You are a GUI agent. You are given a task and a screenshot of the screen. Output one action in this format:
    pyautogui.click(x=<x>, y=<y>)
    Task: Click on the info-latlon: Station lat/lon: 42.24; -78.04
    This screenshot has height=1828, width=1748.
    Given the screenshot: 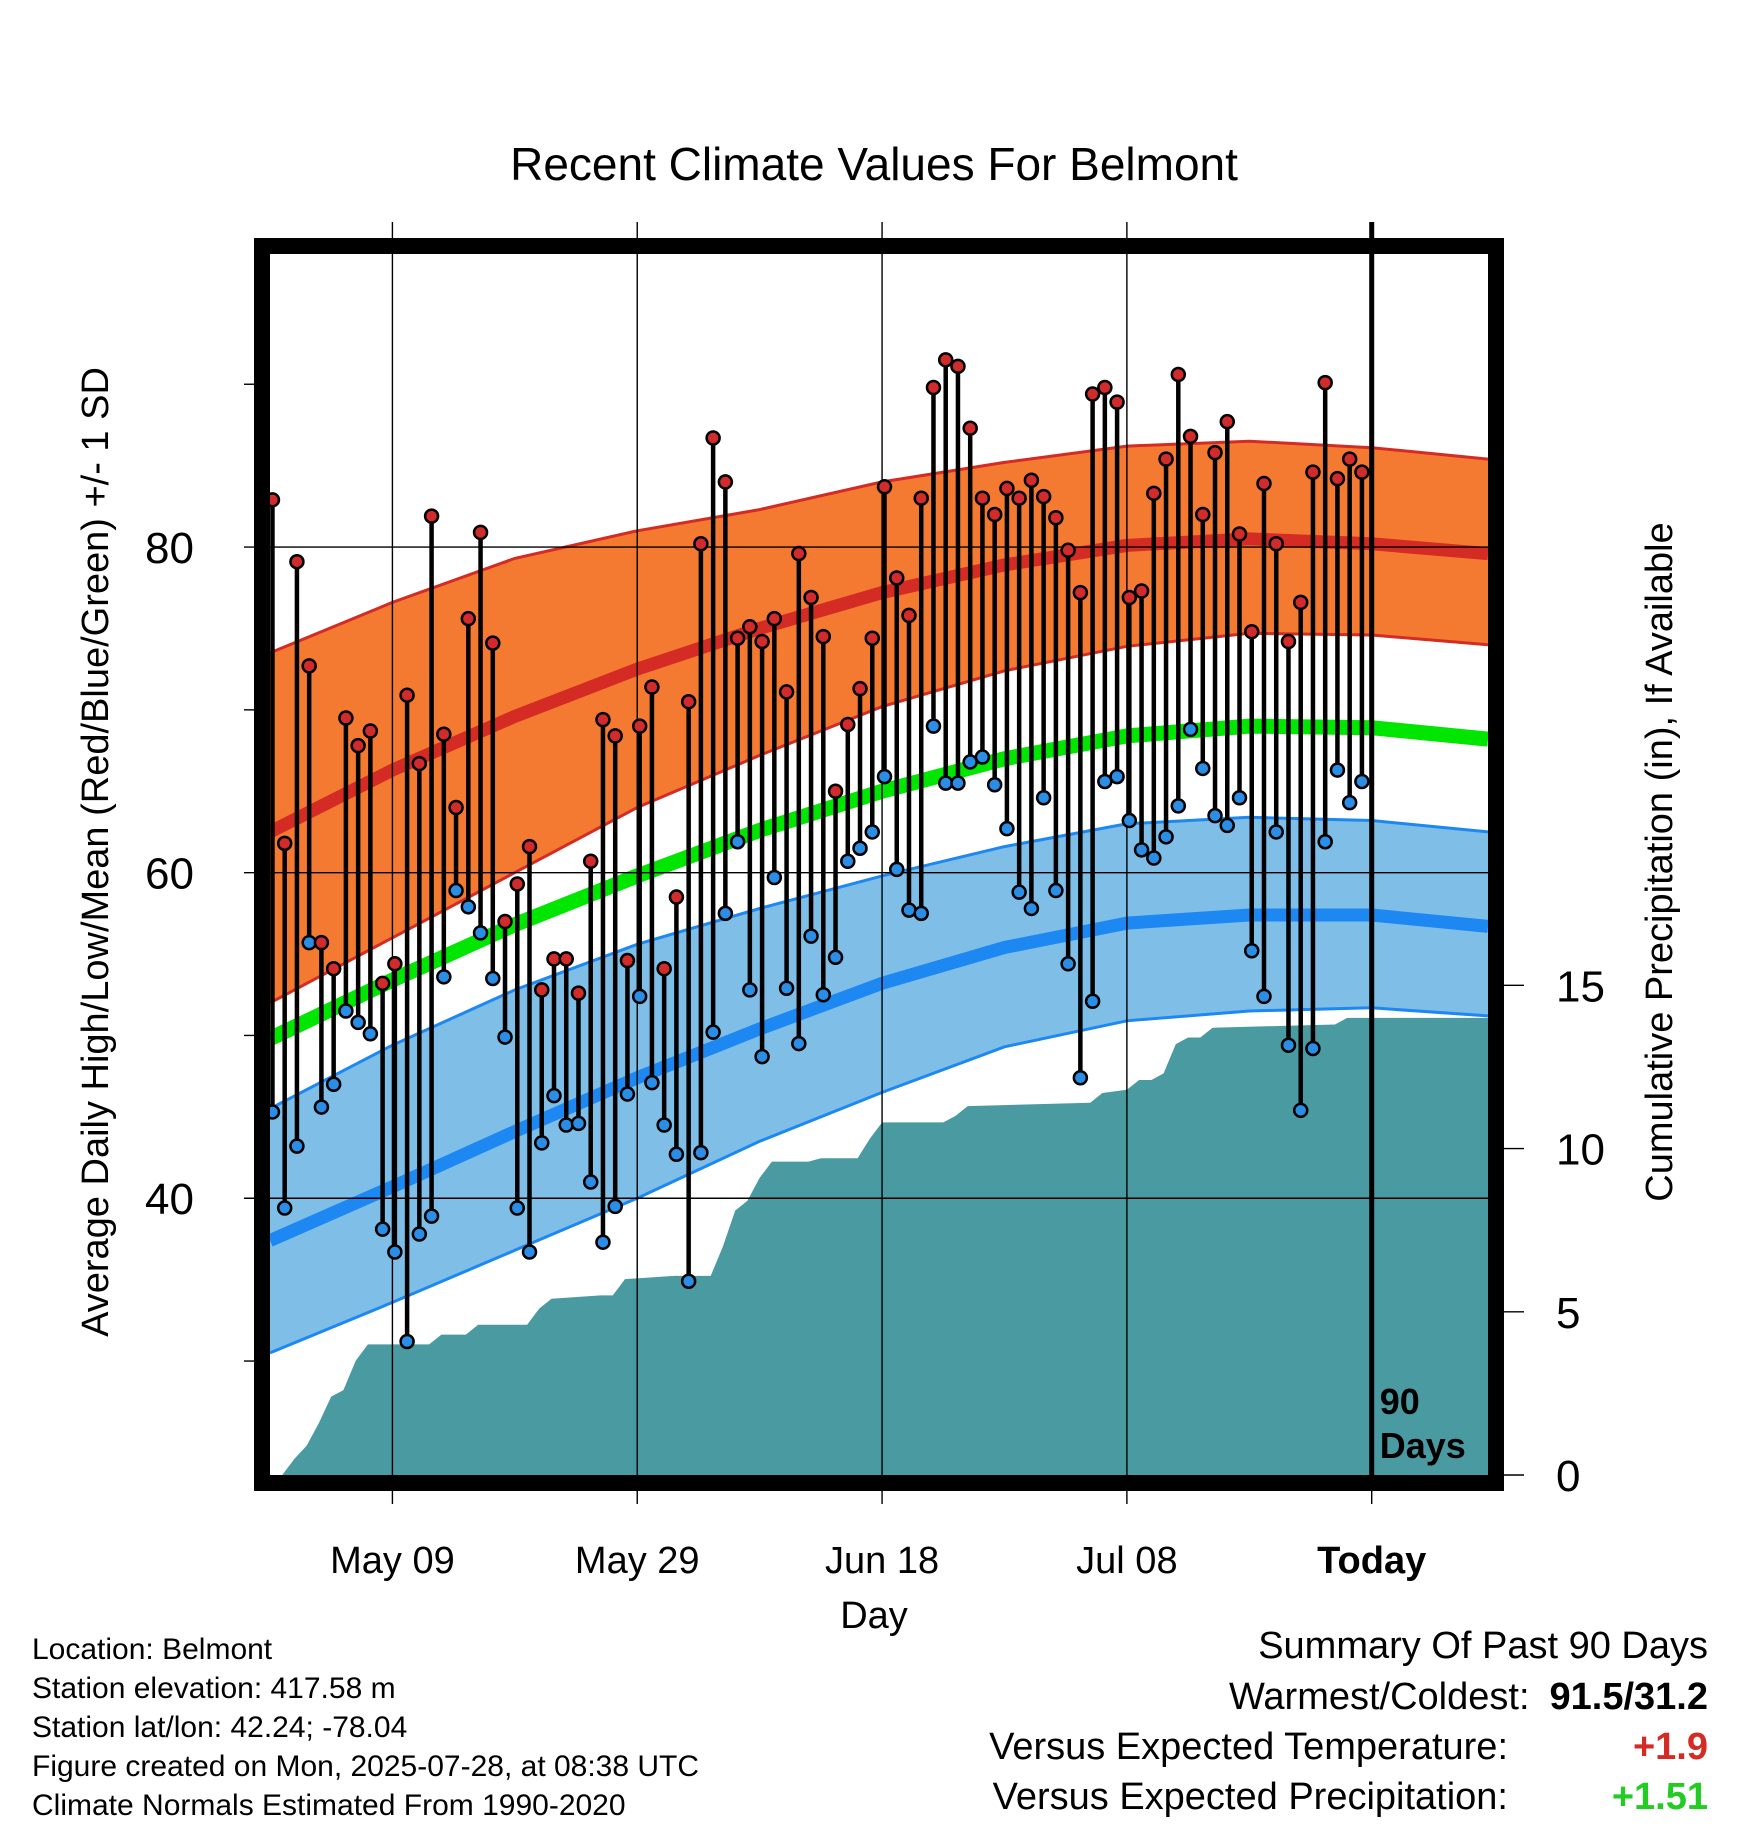 What is the action you would take?
    pyautogui.click(x=220, y=1727)
    